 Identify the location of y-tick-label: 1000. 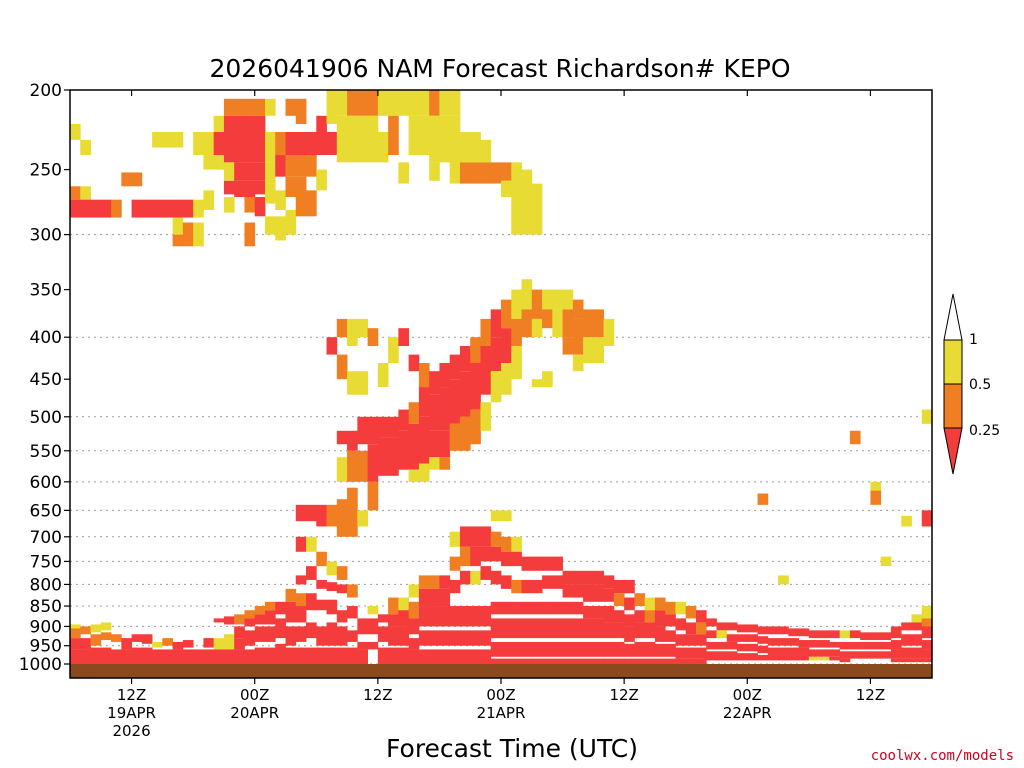
(40, 665).